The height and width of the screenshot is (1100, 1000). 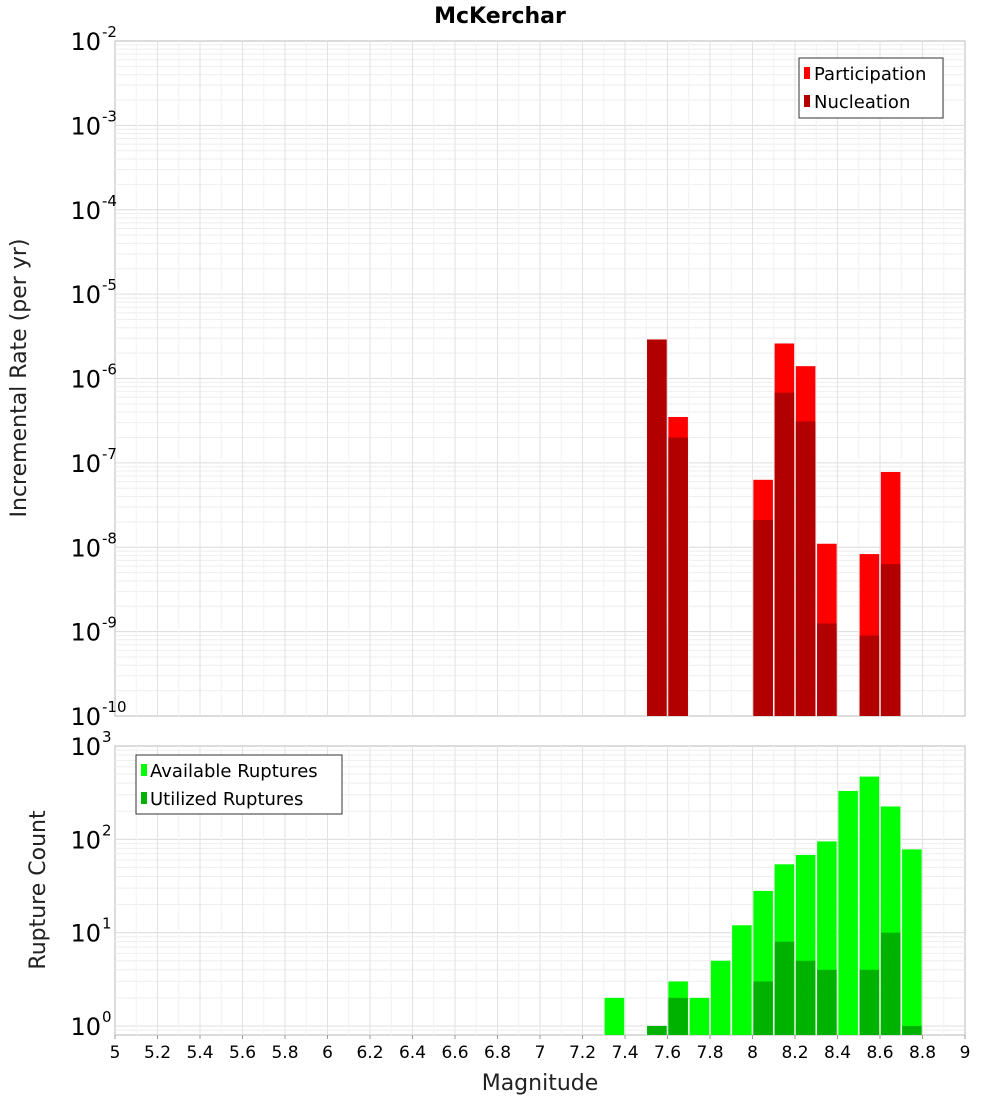 I want to click on x-tick-label: 7.8, so click(x=709, y=1053).